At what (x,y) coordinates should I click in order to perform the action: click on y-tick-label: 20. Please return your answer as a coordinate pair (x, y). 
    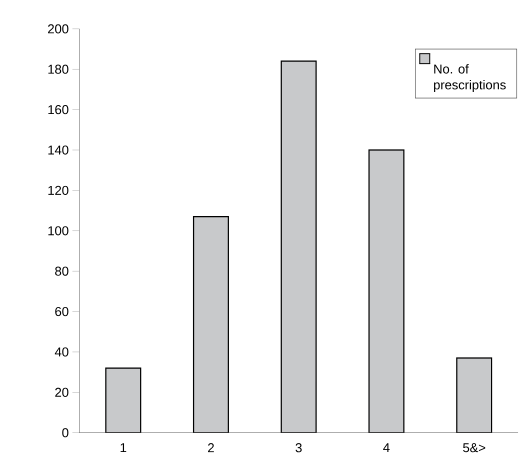
    Looking at the image, I should click on (61, 393).